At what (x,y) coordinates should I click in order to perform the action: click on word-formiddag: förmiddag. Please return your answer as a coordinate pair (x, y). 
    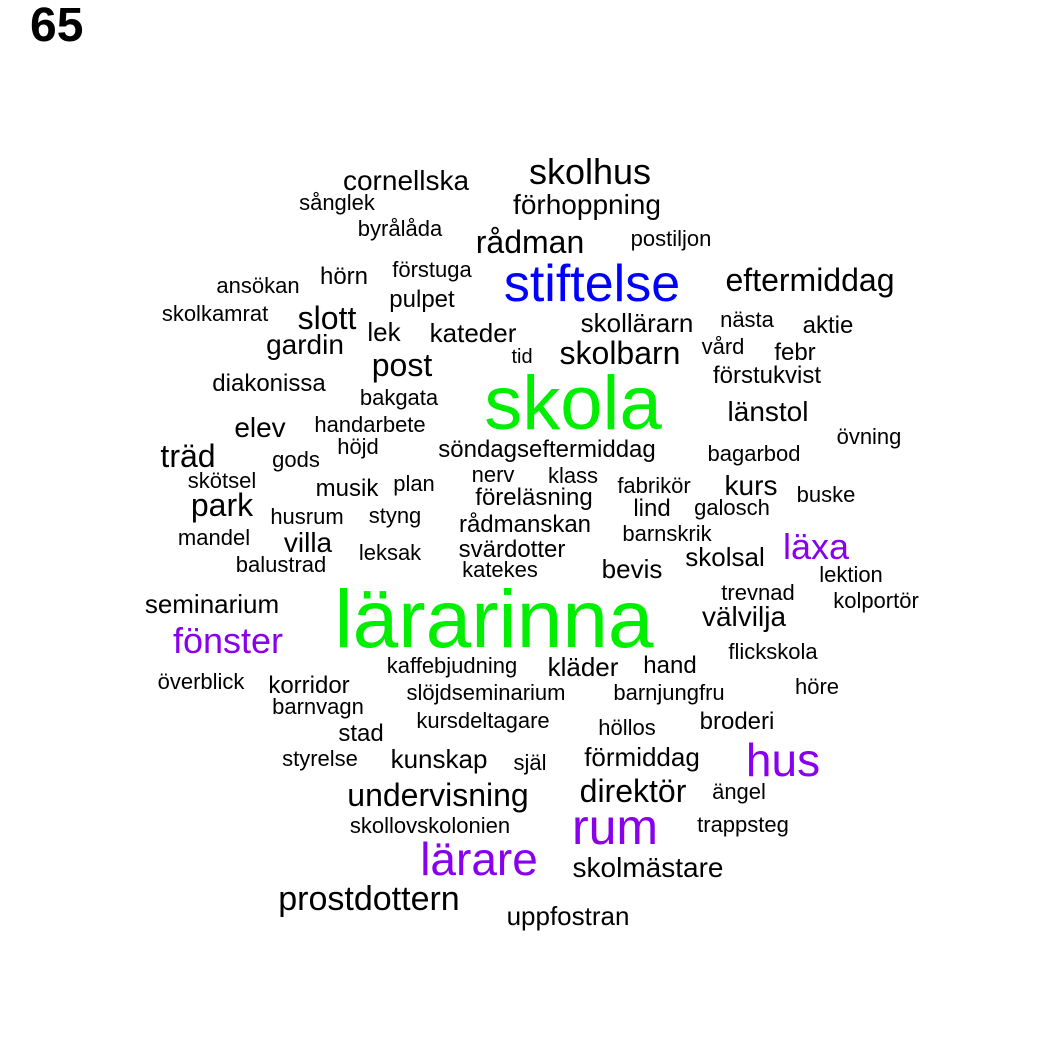
    Looking at the image, I should click on (642, 757).